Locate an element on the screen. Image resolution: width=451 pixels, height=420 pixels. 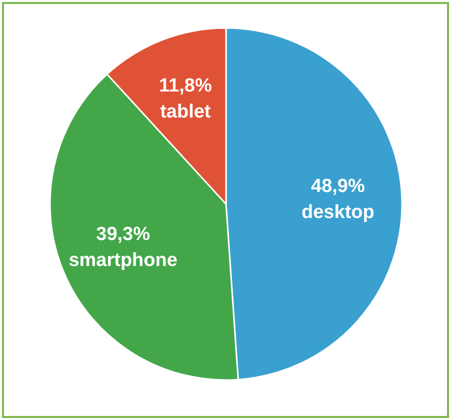
data-label: 48,9% is located at coordinates (337, 187).